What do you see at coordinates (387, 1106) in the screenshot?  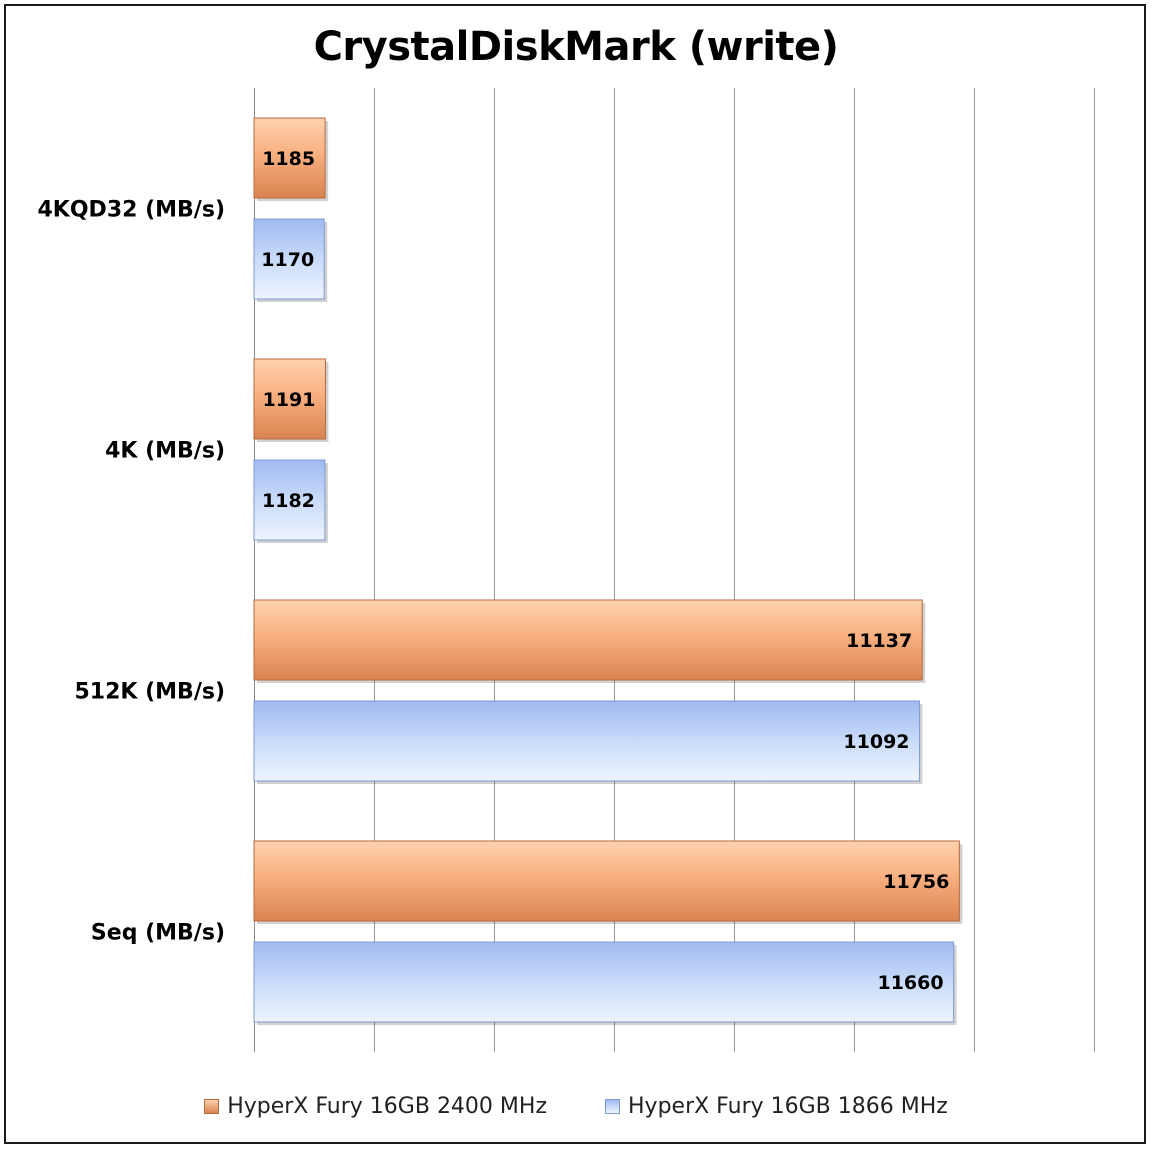 I see `legend-label: HyperX Fury 16GB 2400 MHz` at bounding box center [387, 1106].